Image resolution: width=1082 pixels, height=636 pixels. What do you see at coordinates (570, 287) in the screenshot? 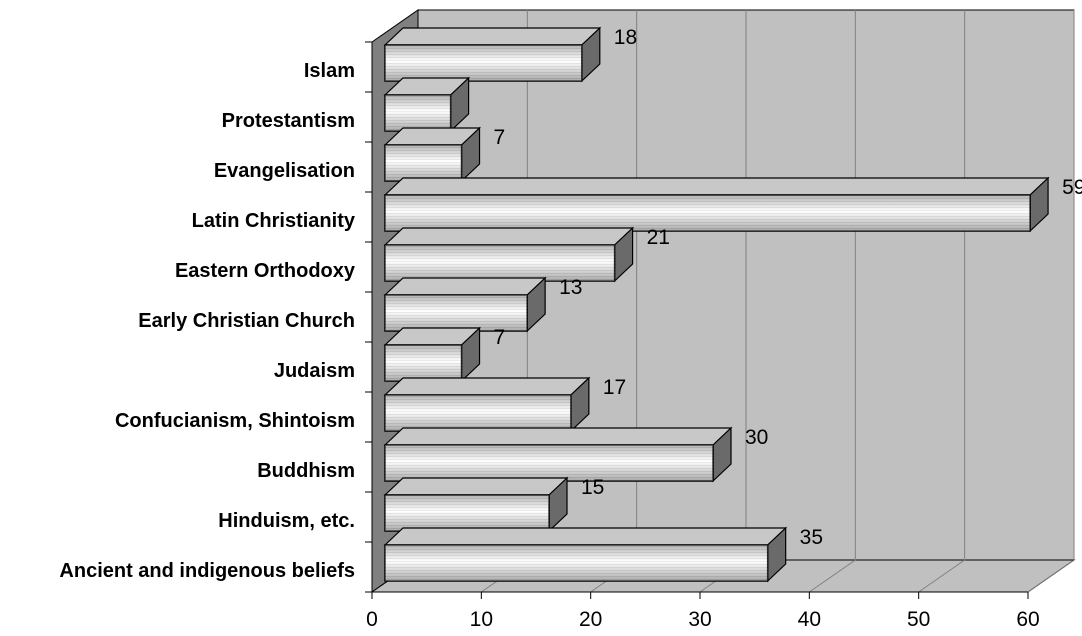
I see `data-label: 13` at bounding box center [570, 287].